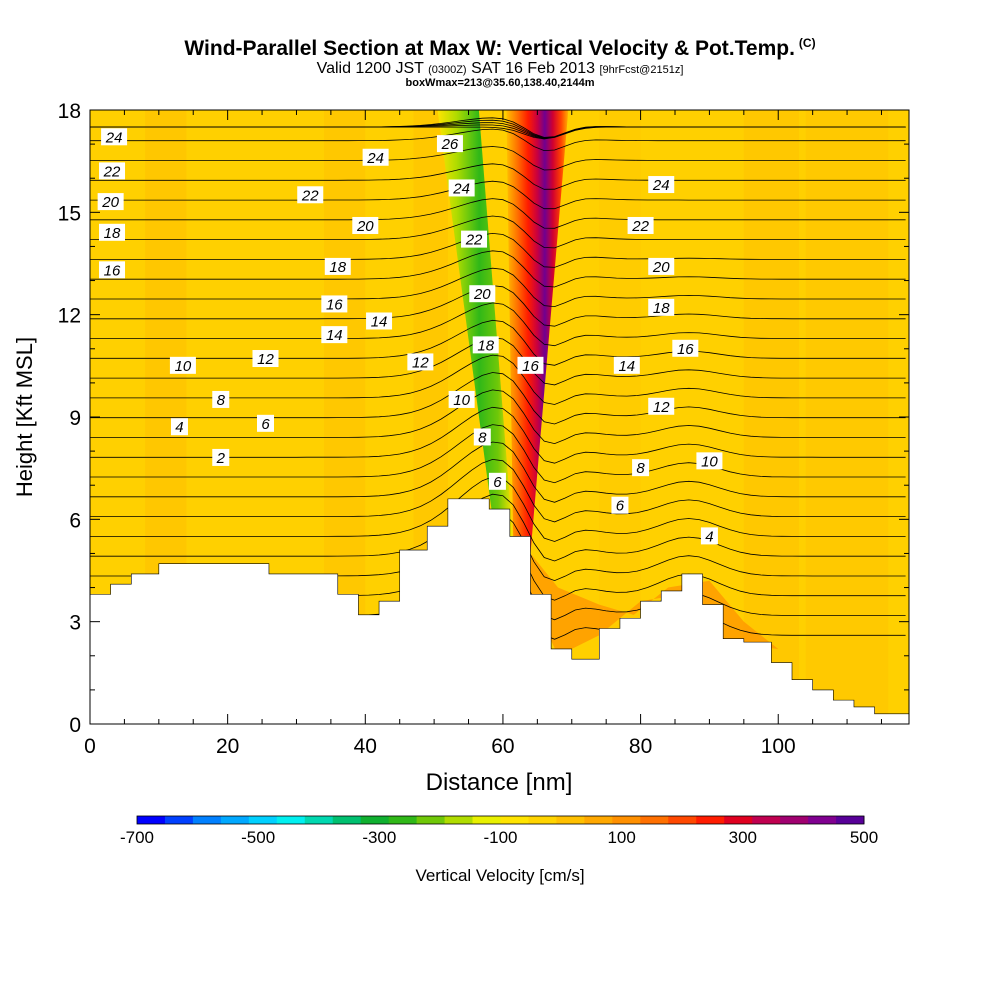  Describe the element at coordinates (640, 746) in the screenshot. I see `x-tick-label: 80` at that location.